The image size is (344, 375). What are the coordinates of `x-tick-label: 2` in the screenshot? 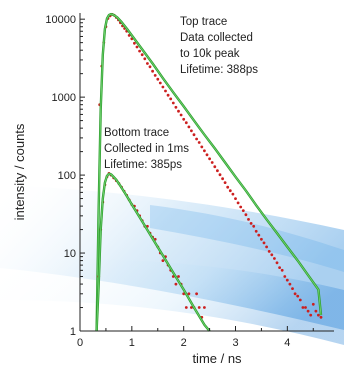 It's located at (184, 343).